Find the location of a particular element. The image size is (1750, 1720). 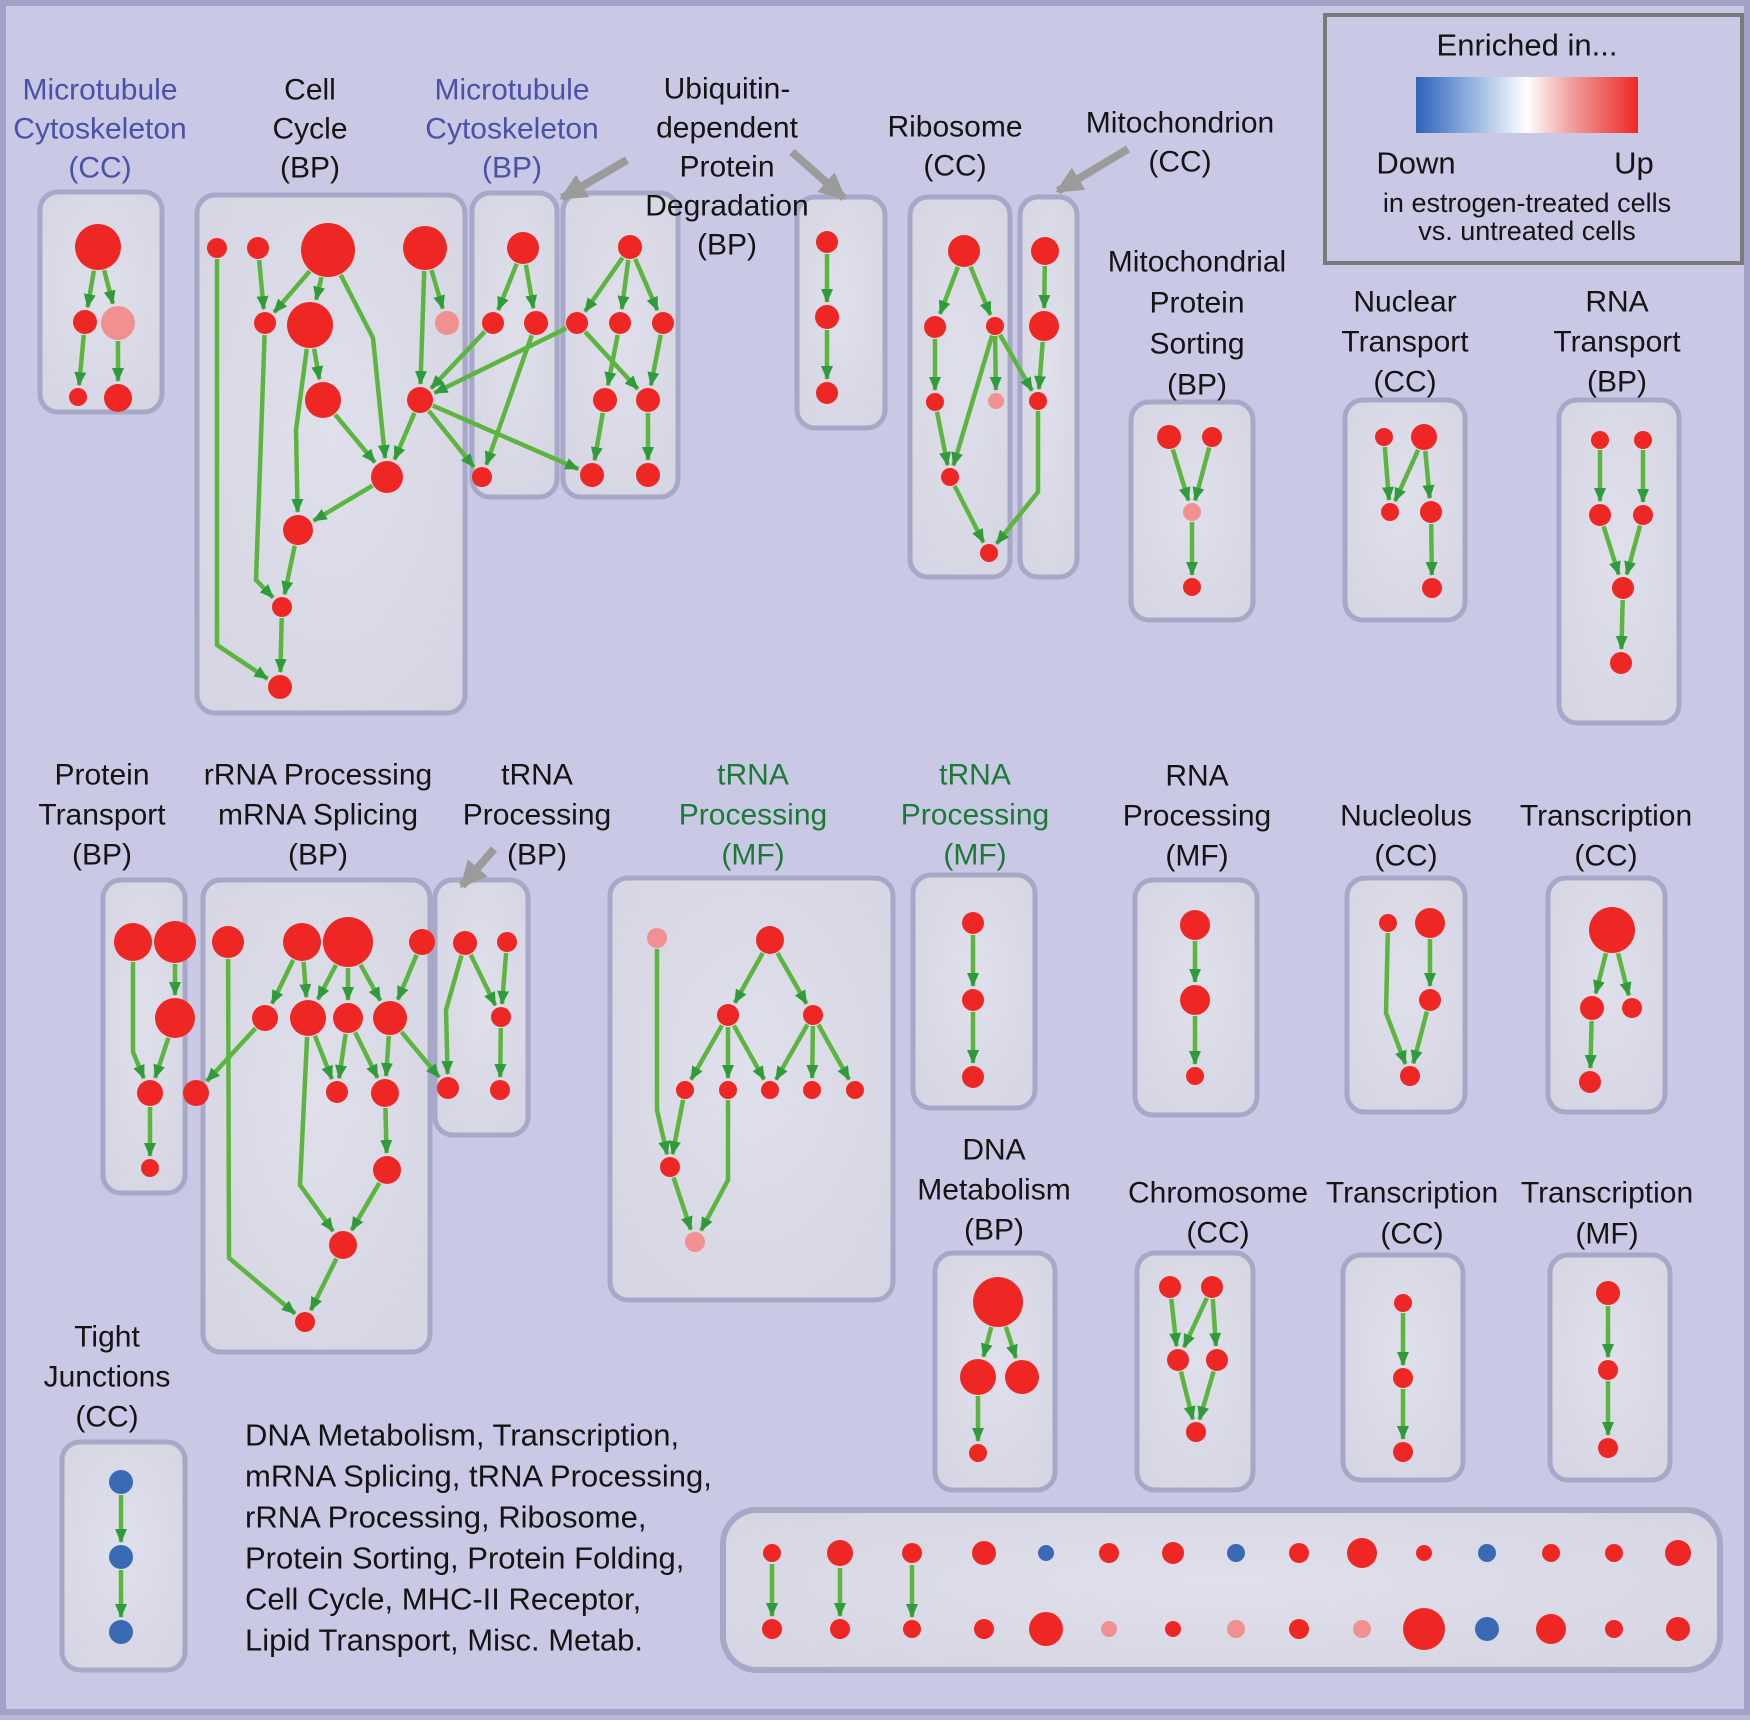

group-label-microtubule-bp-line1: Cytoskeleton is located at coordinates (511, 129).